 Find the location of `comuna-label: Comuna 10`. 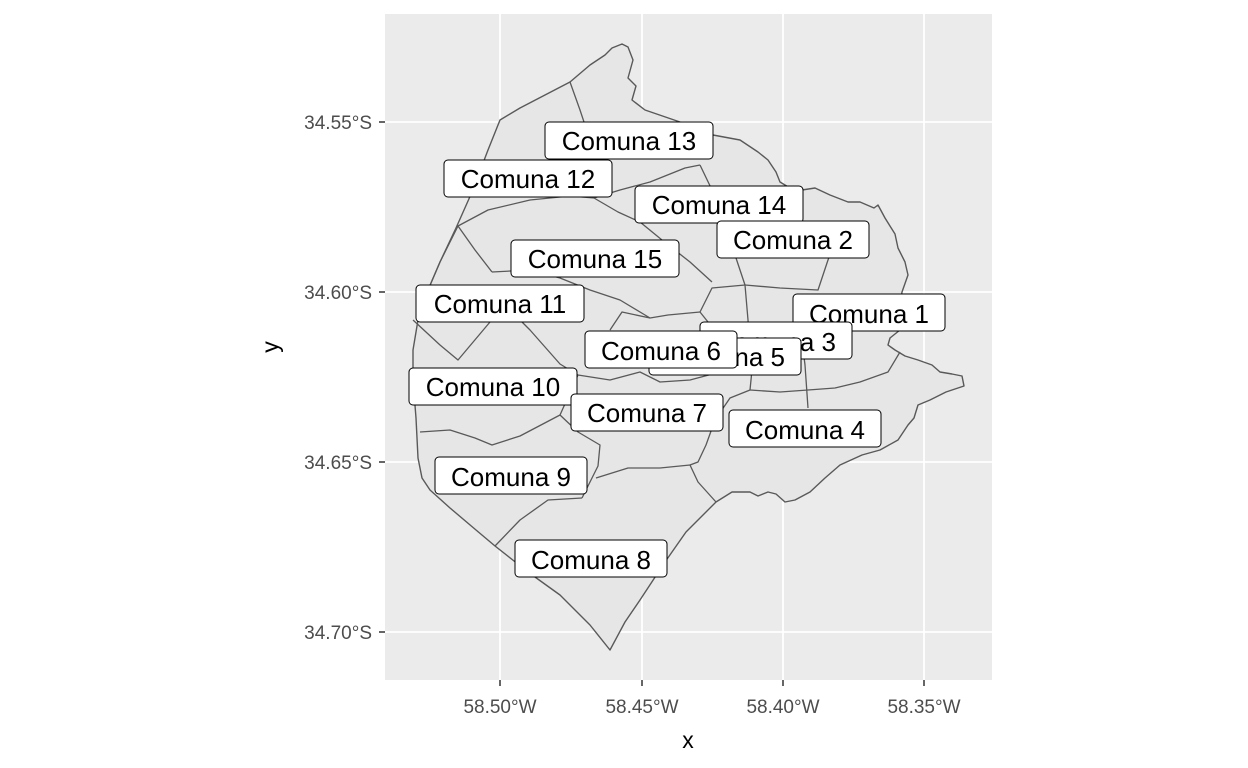

comuna-label: Comuna 10 is located at coordinates (493, 386).